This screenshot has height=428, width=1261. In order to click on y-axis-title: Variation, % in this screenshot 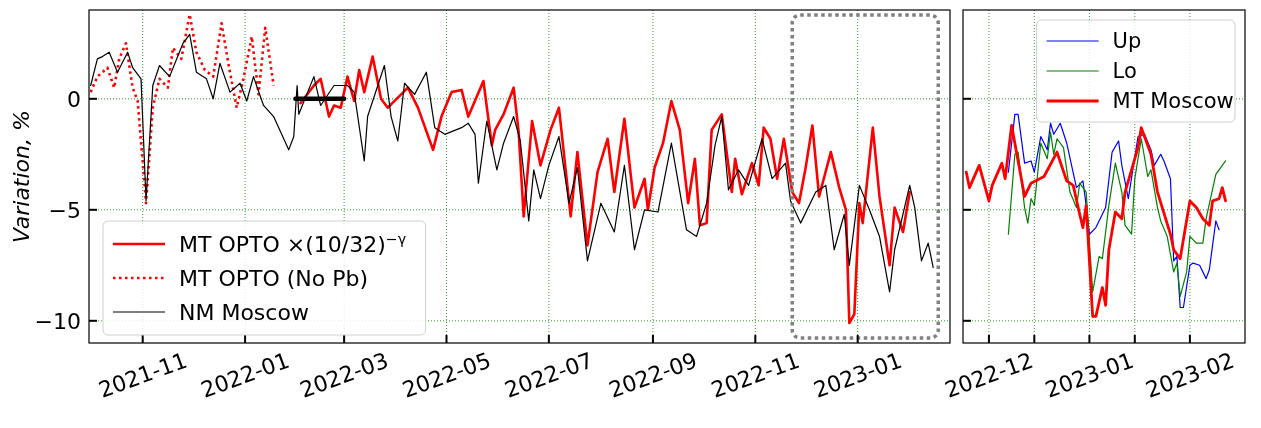, I will do `click(21, 176)`.